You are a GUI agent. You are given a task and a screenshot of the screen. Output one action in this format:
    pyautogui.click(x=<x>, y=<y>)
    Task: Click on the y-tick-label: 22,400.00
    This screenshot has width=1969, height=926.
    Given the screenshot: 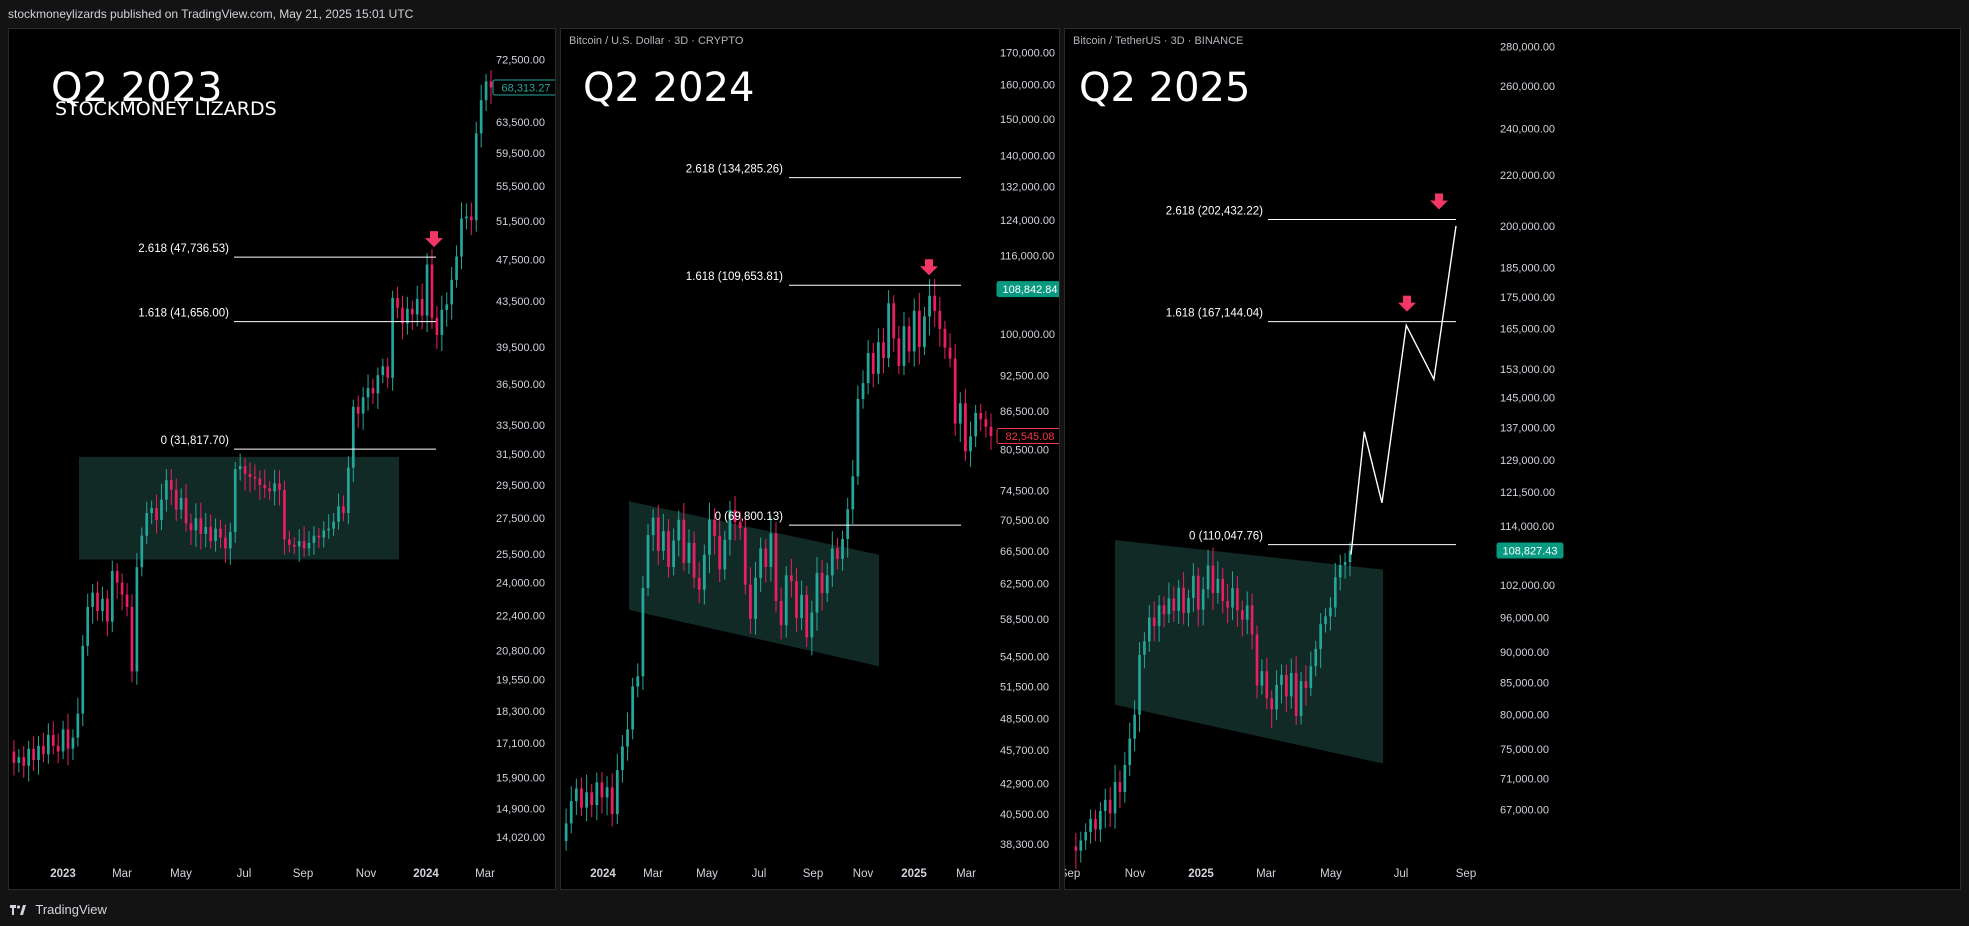 What is the action you would take?
    pyautogui.click(x=520, y=616)
    